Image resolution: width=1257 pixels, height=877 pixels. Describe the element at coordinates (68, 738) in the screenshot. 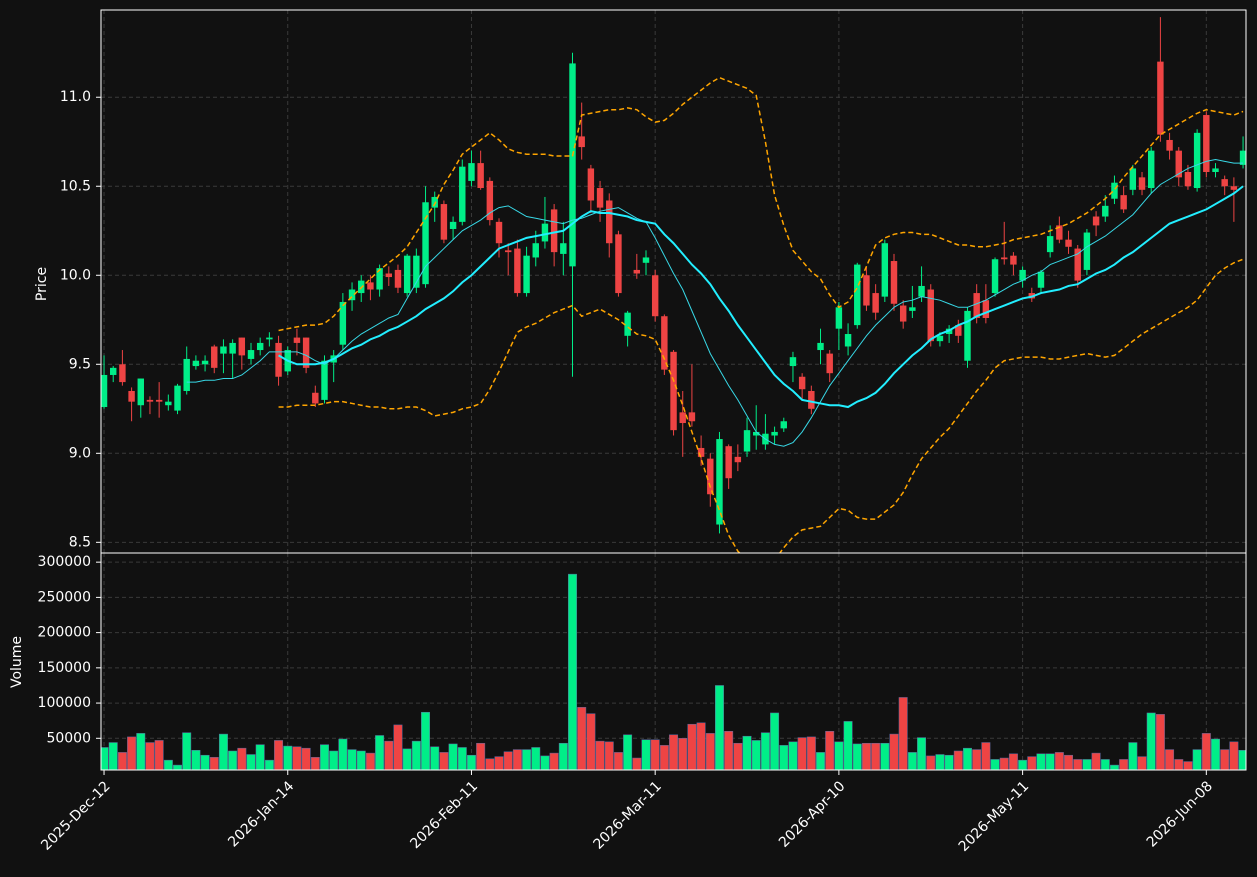

I see `volume-tick-label: 50000` at that location.